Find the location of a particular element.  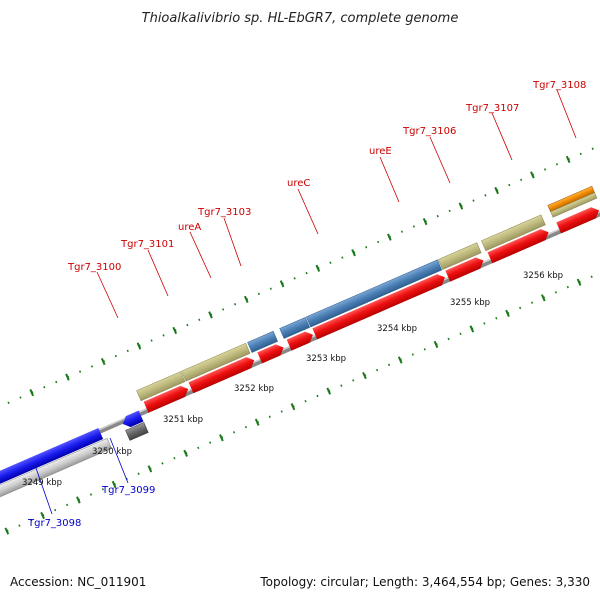

cds-arrow-urea is located at coordinates (271, 353).